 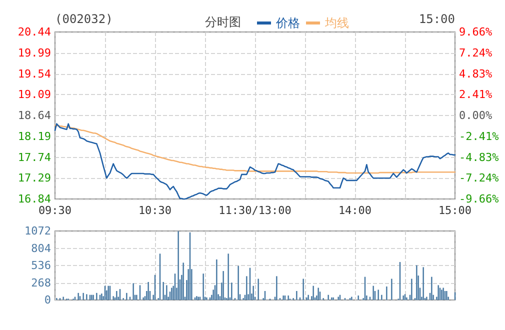 I want to click on text: 15:00, so click(x=436, y=19).